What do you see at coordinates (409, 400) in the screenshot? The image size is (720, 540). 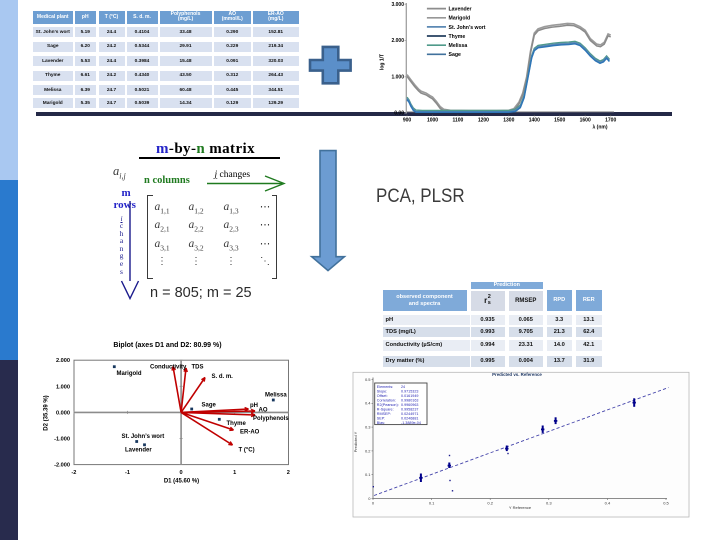 I see `svg-text: 0.9980163` at bounding box center [409, 400].